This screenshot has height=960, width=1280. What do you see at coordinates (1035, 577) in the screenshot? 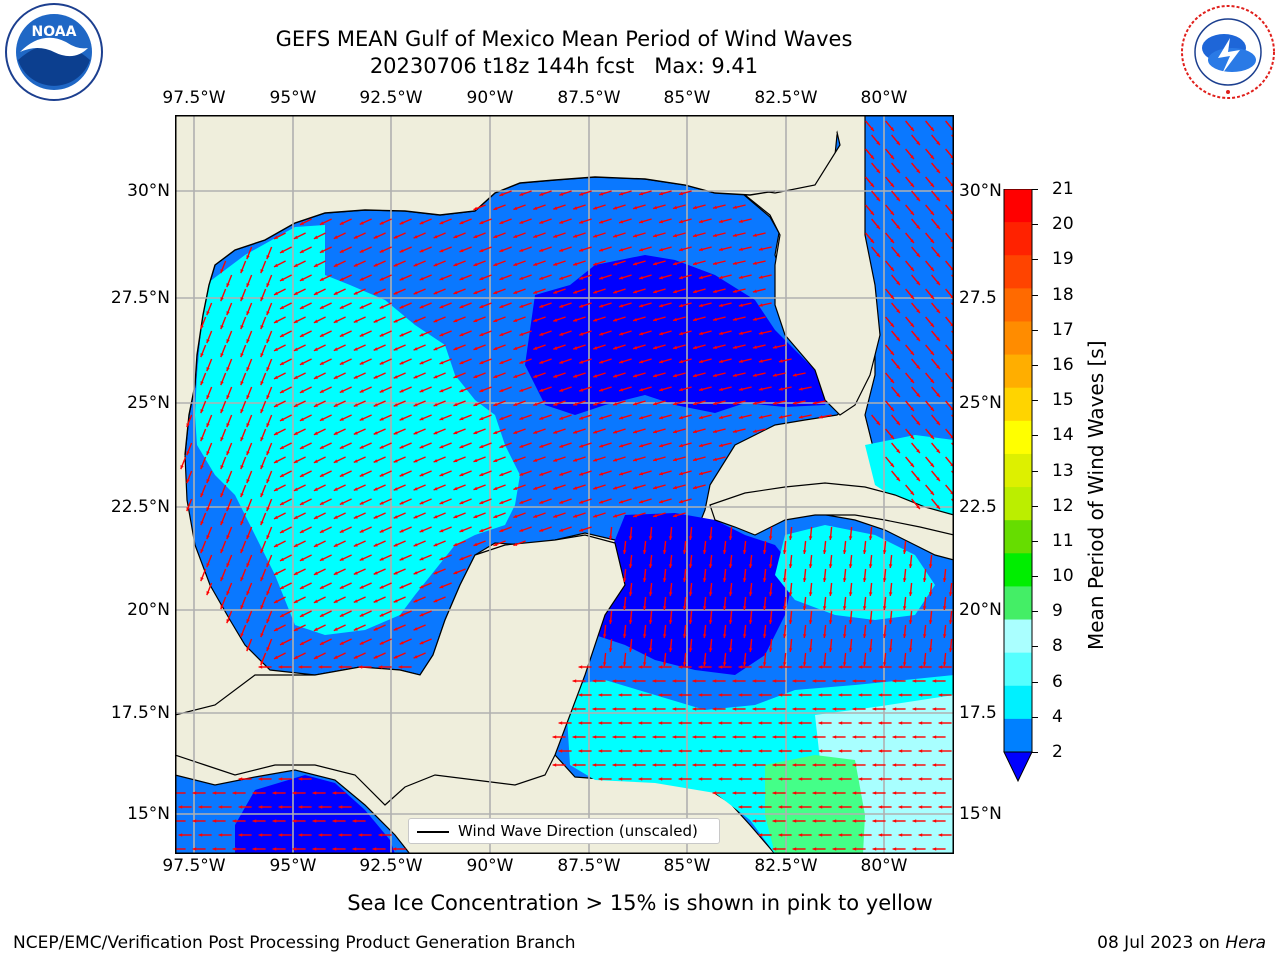
I see `colorbar-tick-mark` at bounding box center [1035, 577].